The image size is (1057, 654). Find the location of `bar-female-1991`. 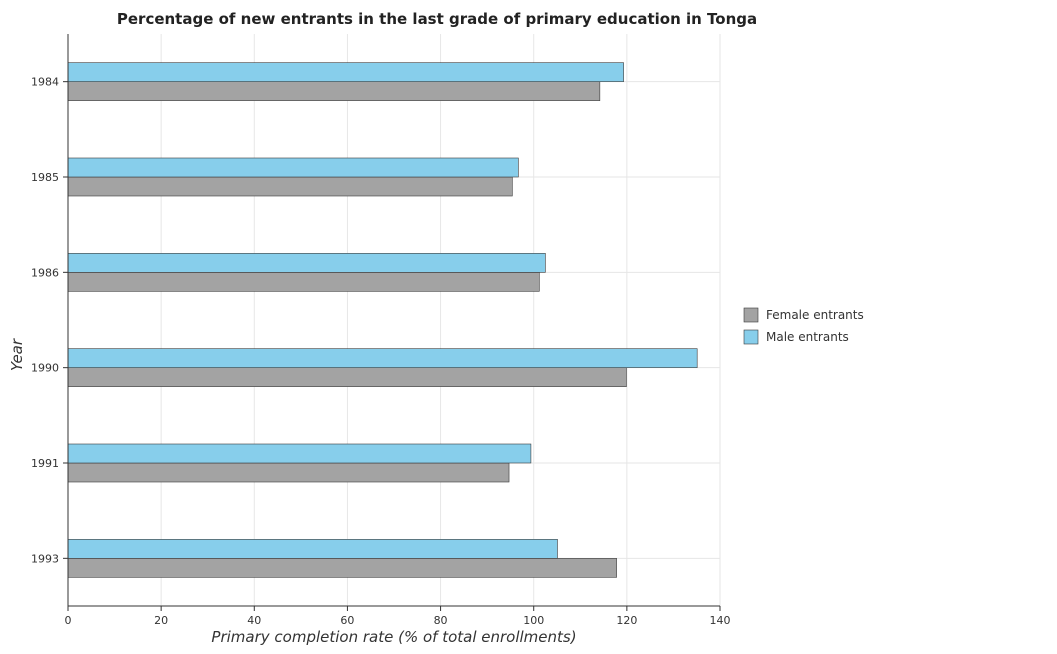

bar-female-1991 is located at coordinates (288, 472).